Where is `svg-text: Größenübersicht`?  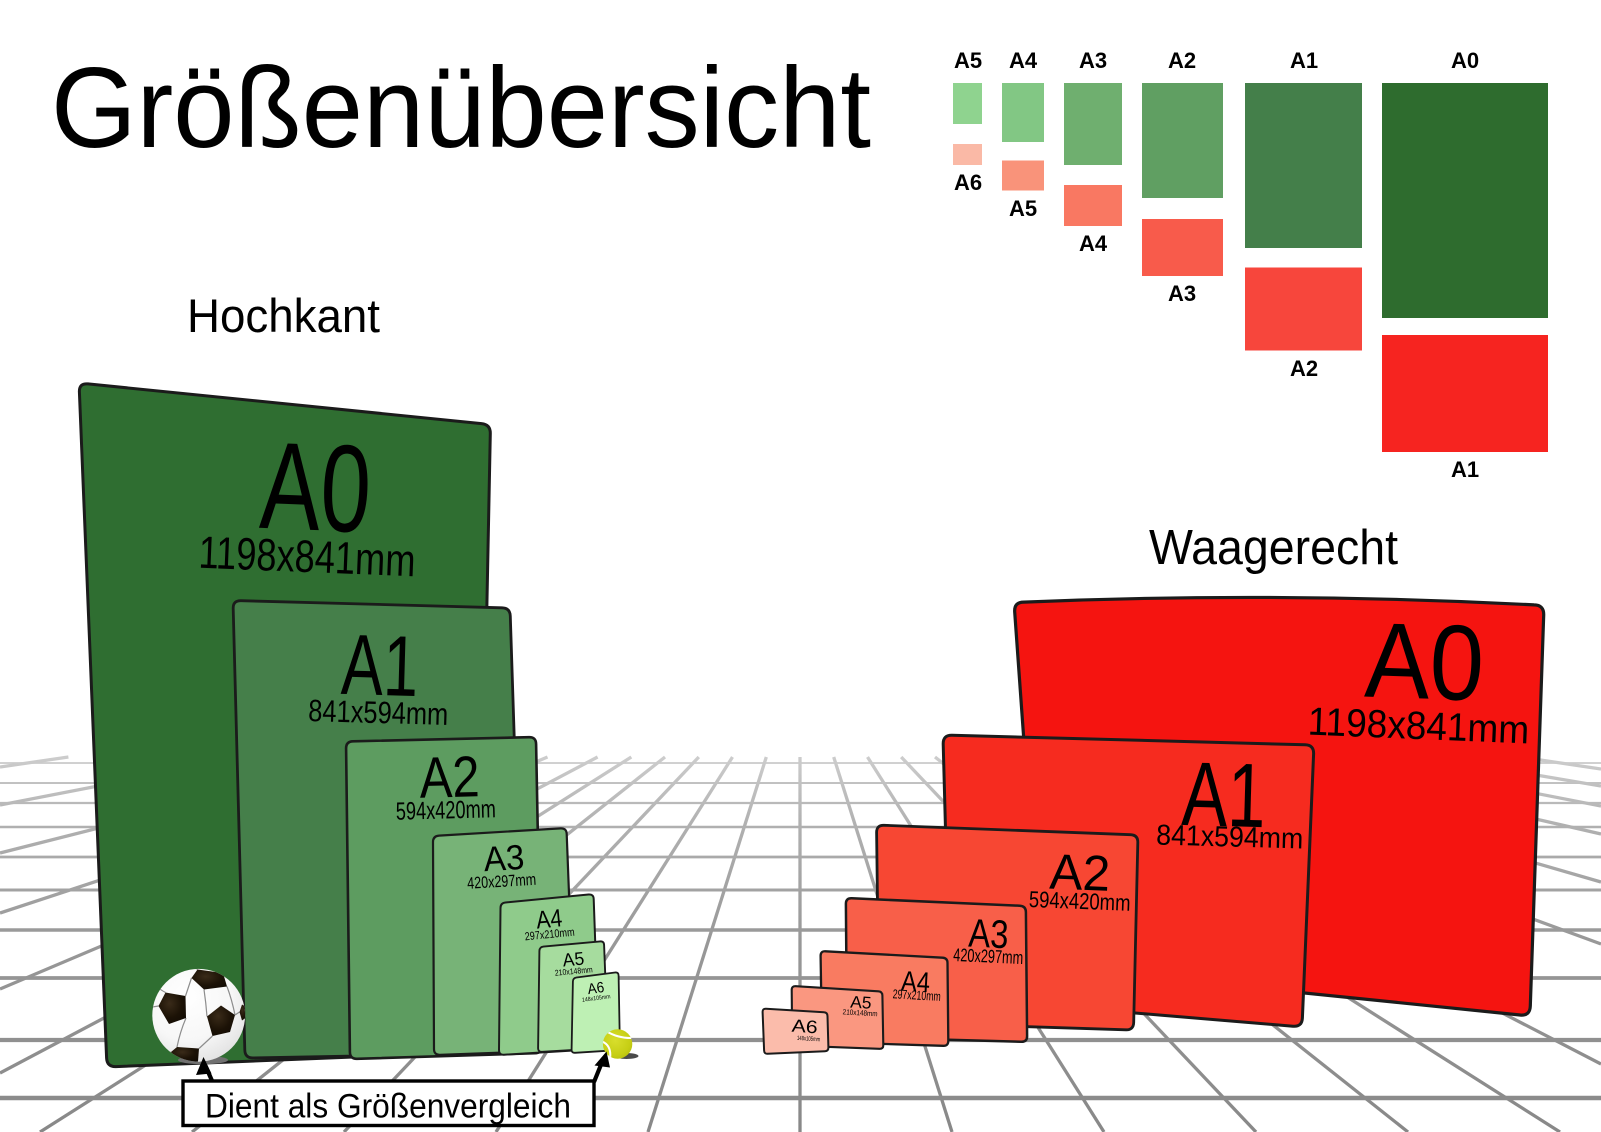 svg-text: Größenübersicht is located at coordinates (461, 108).